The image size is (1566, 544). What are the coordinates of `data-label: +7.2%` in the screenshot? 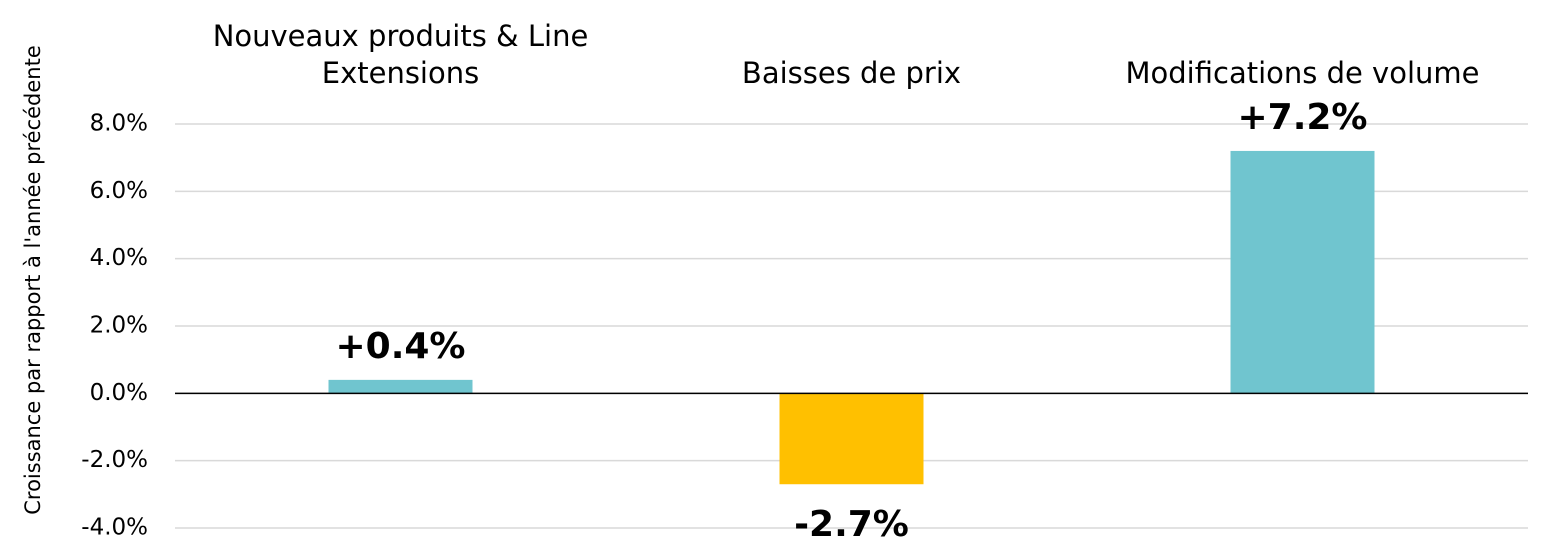 It's located at (1302, 117).